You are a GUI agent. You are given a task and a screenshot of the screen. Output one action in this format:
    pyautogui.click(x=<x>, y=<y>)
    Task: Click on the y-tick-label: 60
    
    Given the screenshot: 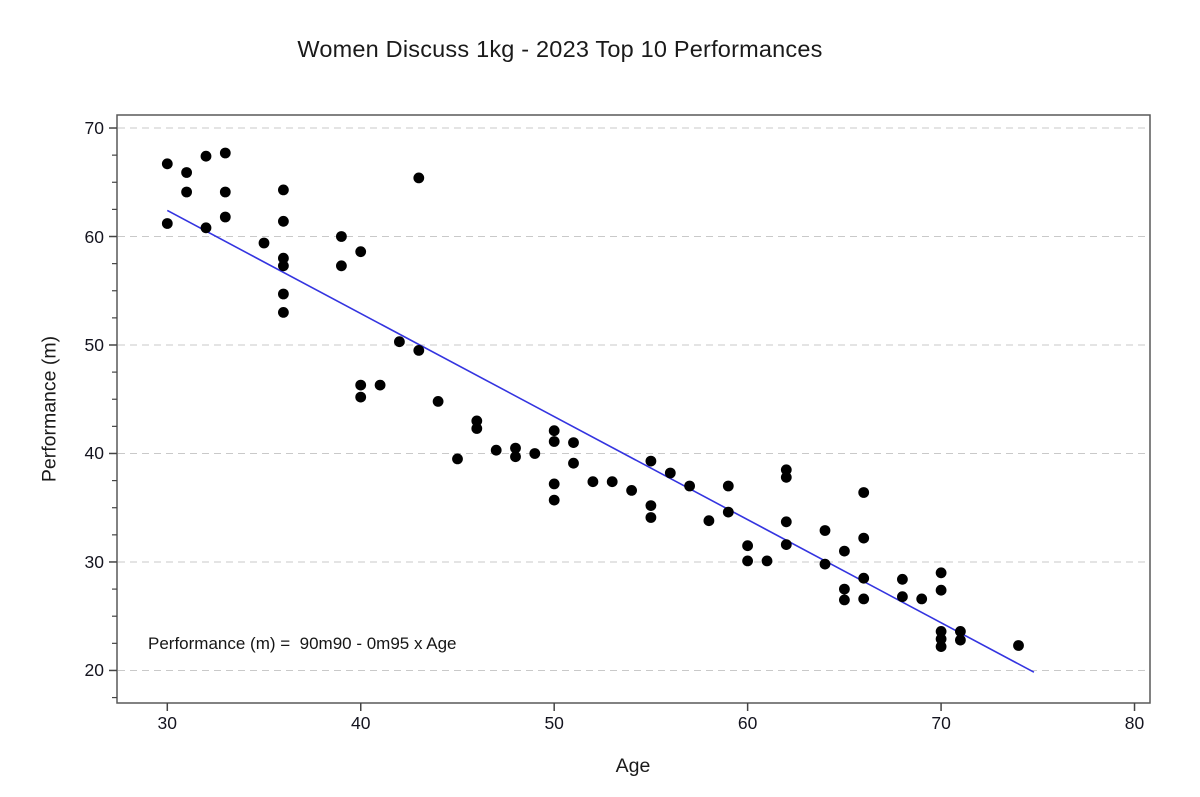 What is the action you would take?
    pyautogui.click(x=94, y=236)
    